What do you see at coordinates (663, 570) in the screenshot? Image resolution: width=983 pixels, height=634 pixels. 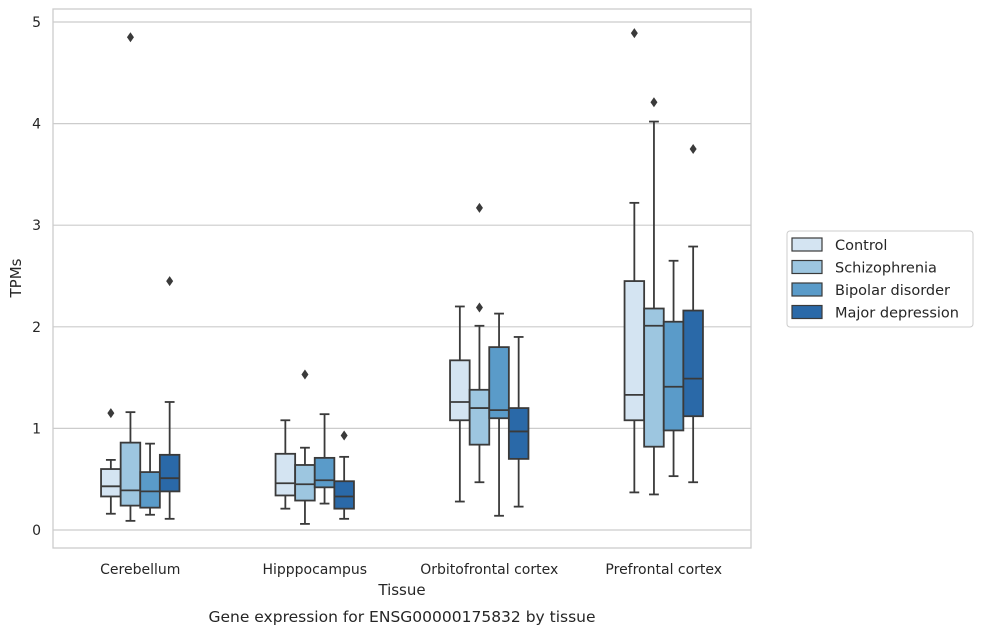 I see `x-tick-label: Prefrontal cortex` at bounding box center [663, 570].